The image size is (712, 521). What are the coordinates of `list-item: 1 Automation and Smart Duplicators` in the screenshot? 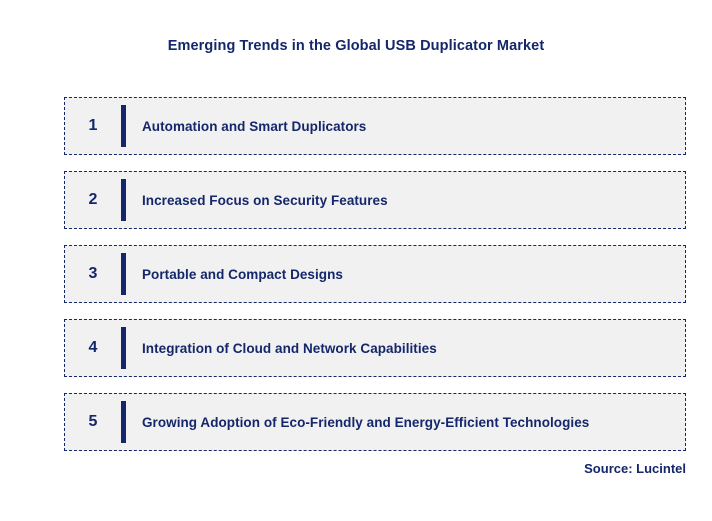 It's located at (375, 126).